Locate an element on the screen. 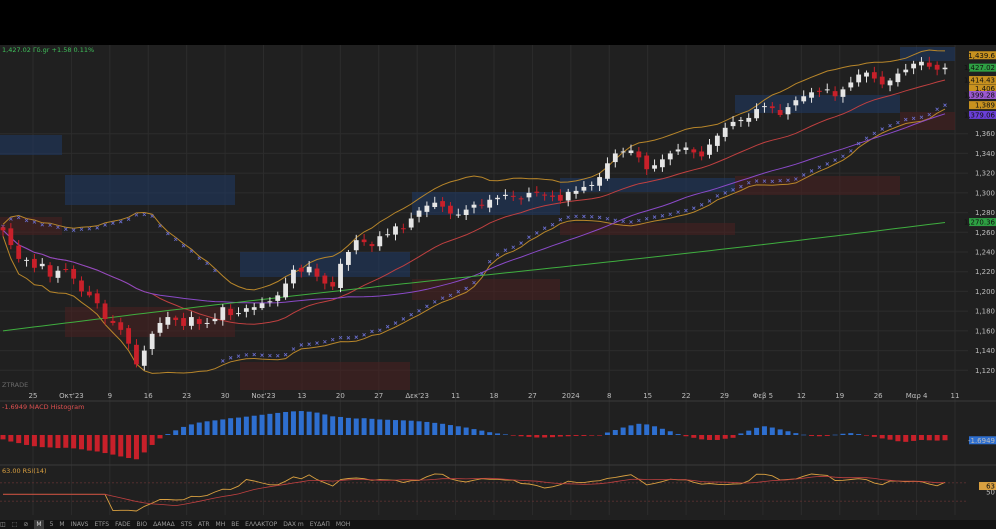  y-tick-label: 1,240 is located at coordinates (985, 253).